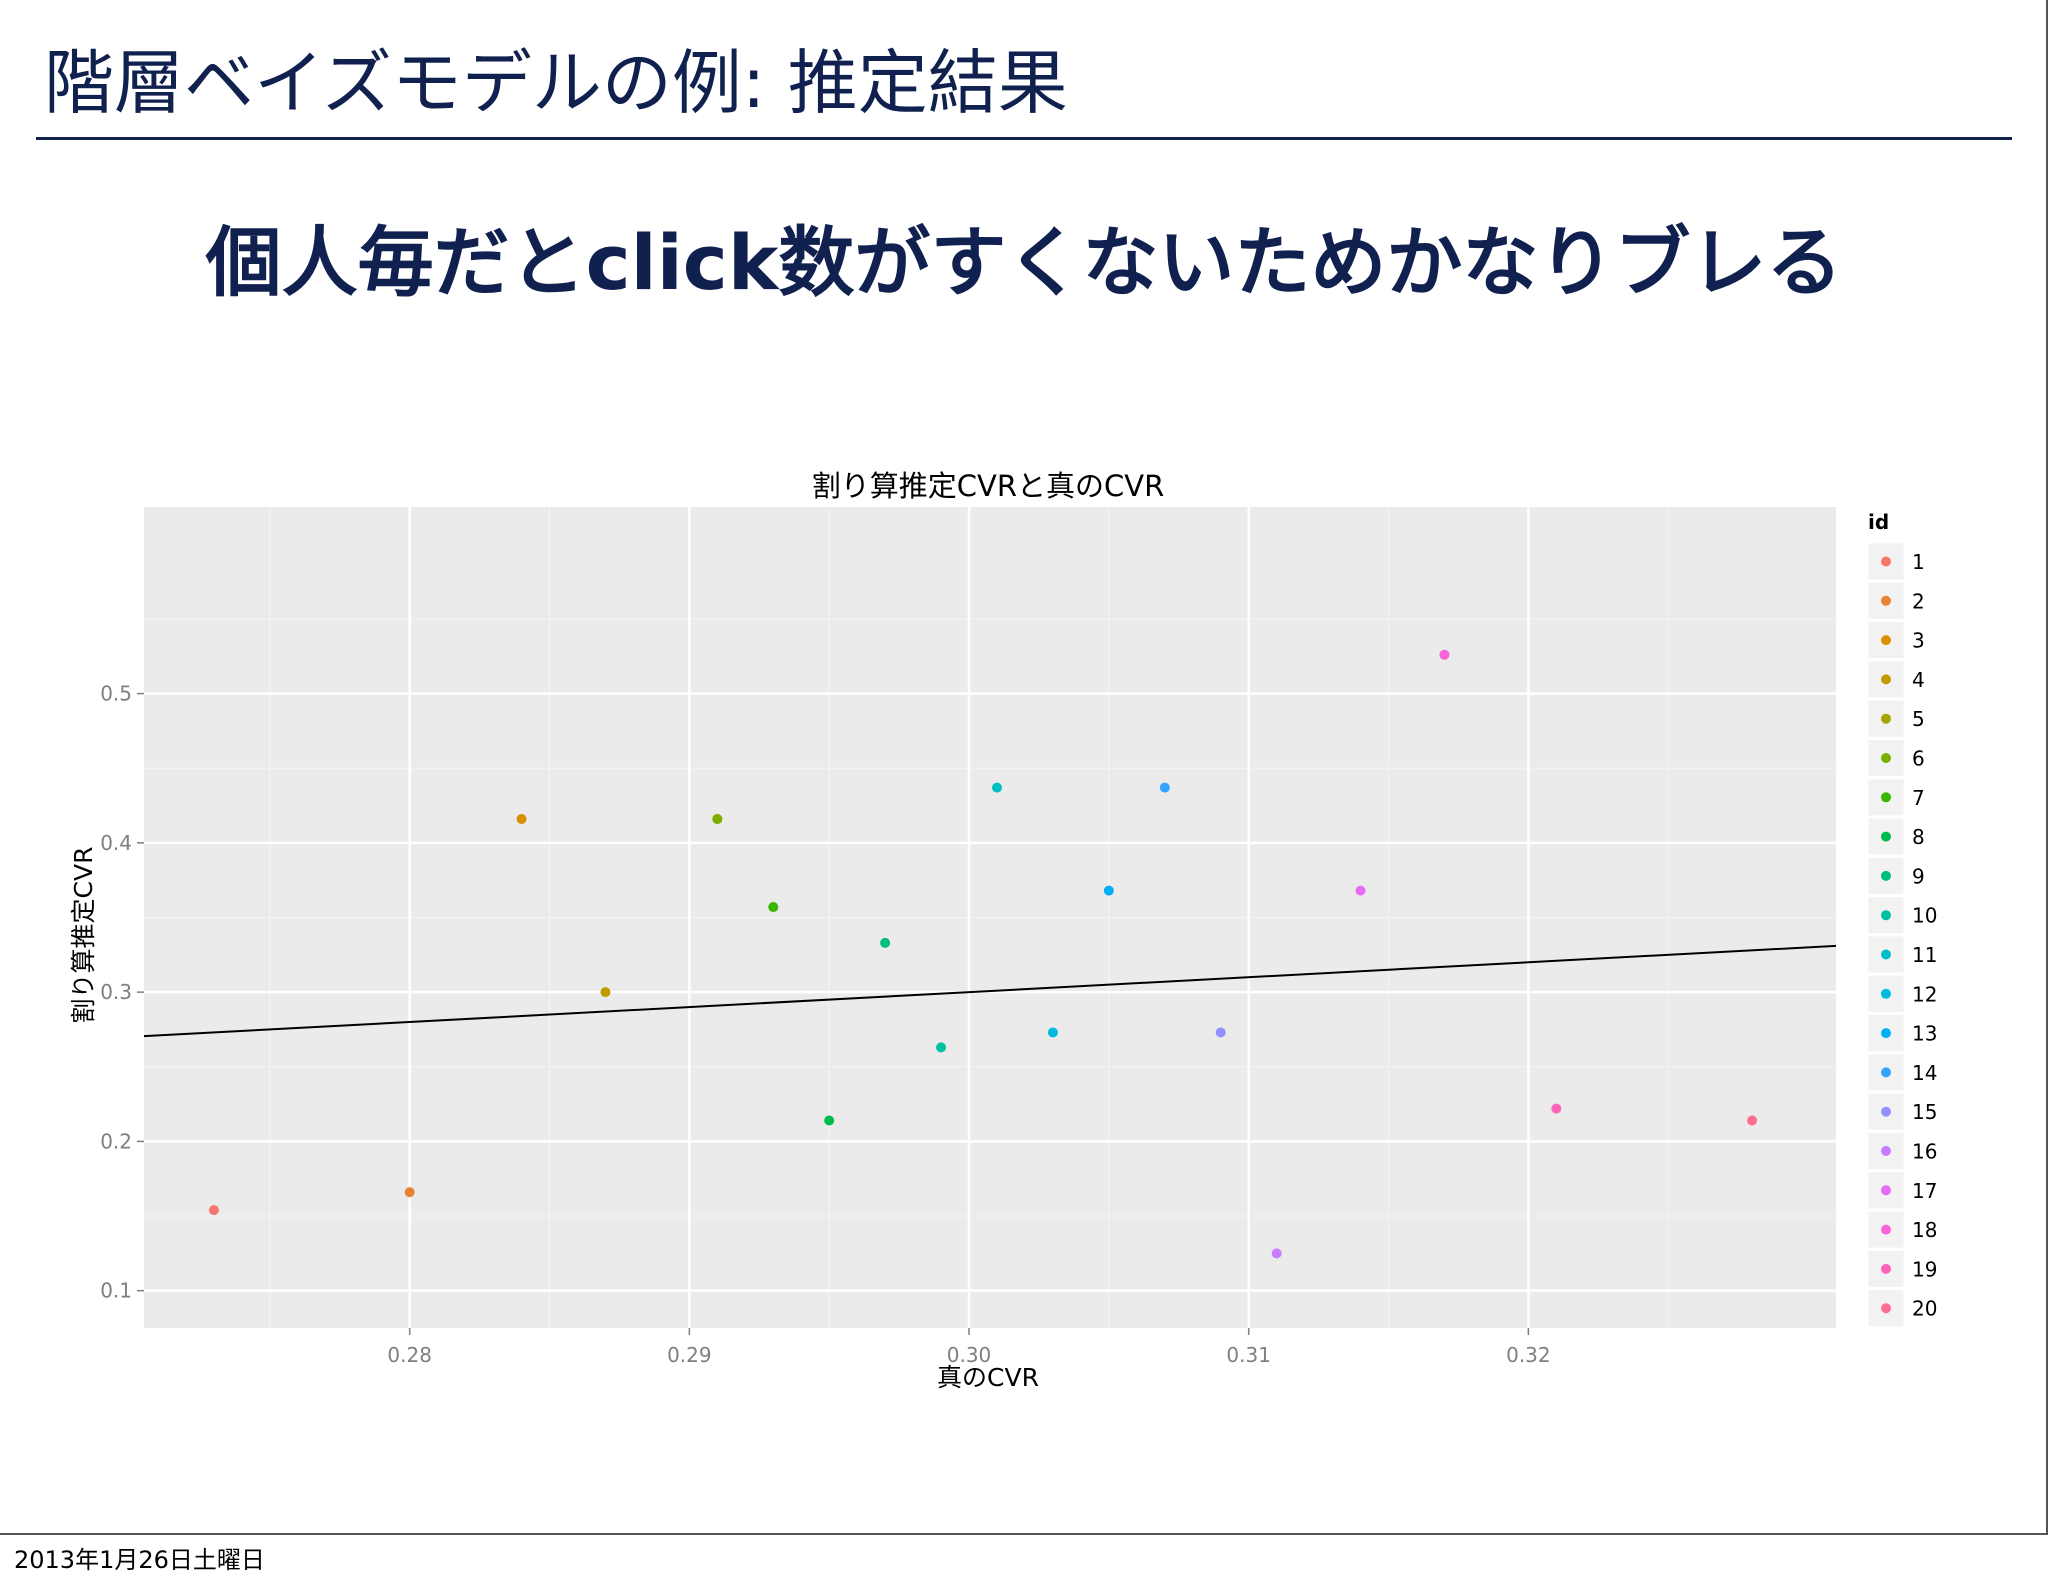  I want to click on x-tick-label: 0.29, so click(689, 1355).